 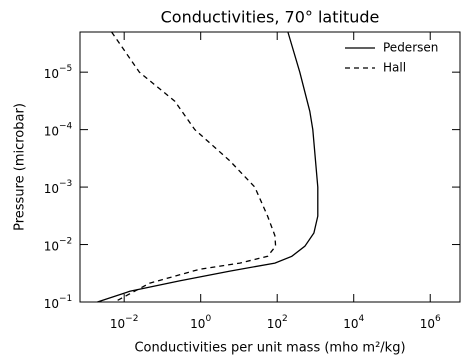 I want to click on x-tick-label: 10⁴, so click(x=353, y=322).